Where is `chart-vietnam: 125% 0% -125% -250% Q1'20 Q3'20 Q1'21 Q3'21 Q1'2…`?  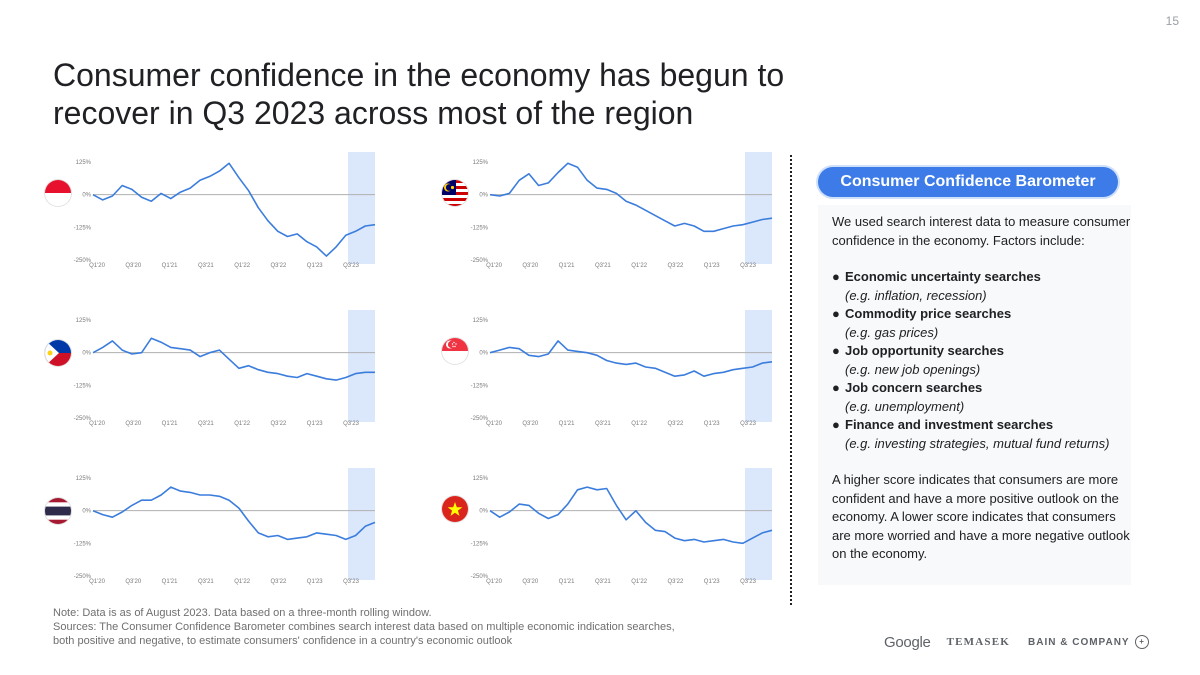 chart-vietnam: 125% 0% -125% -250% Q1'20 Q3'20 Q1'21 Q3'21 Q1'2… is located at coordinates (604, 530).